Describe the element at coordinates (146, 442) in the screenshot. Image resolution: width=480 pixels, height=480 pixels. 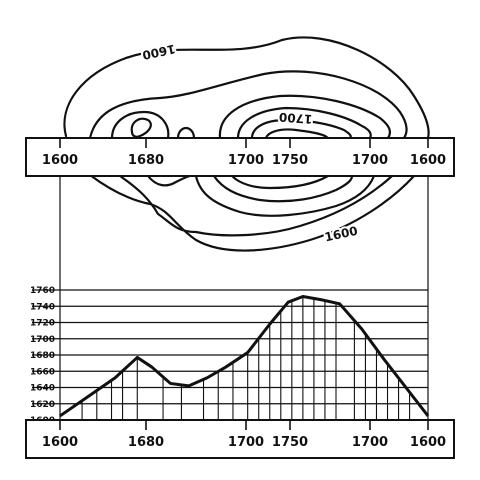
I see `baseline-label: 1680` at that location.